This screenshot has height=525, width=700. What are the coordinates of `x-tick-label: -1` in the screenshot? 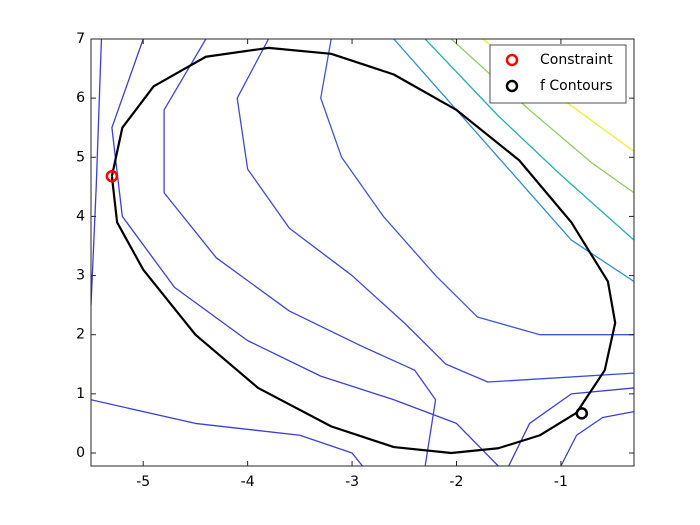 It's located at (561, 482).